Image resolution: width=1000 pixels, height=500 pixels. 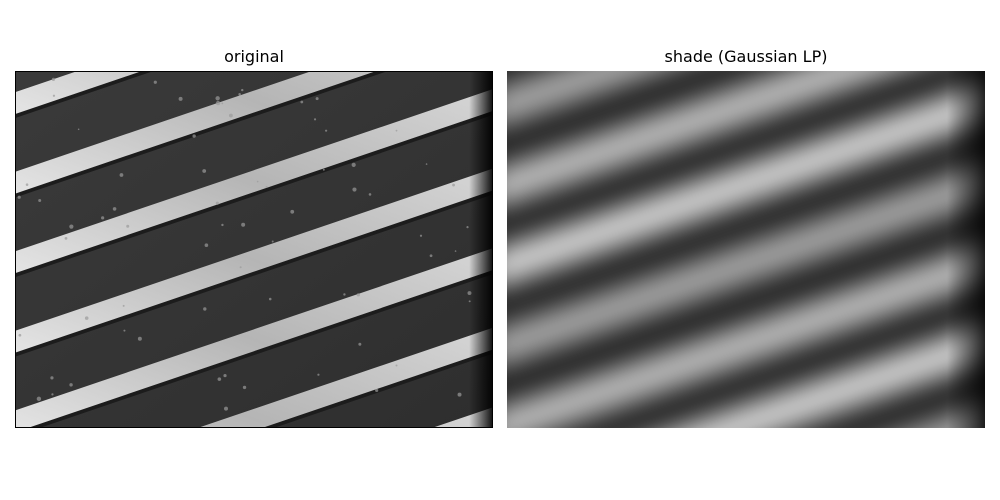 I want to click on panel-title-original: original, so click(x=254, y=56).